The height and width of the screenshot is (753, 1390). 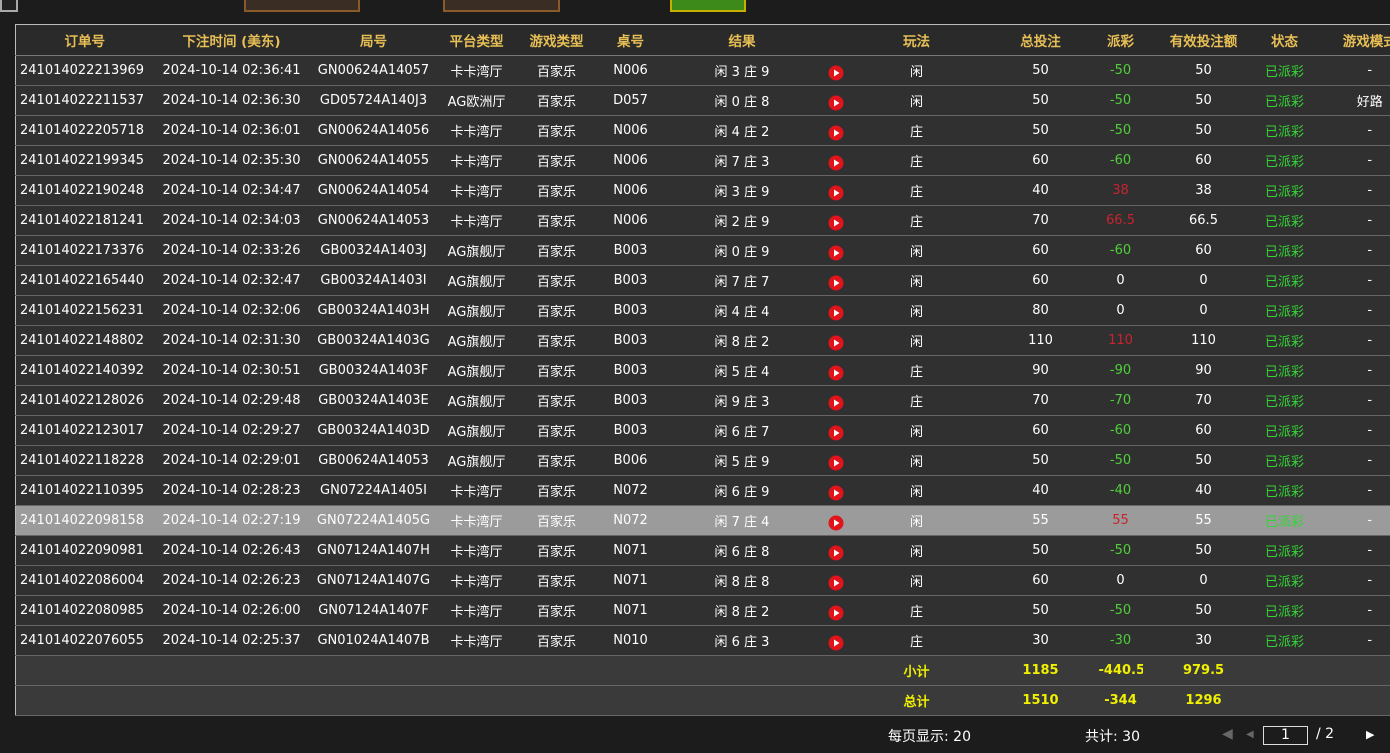 I want to click on result: 闲 0 庄 8, so click(x=742, y=100).